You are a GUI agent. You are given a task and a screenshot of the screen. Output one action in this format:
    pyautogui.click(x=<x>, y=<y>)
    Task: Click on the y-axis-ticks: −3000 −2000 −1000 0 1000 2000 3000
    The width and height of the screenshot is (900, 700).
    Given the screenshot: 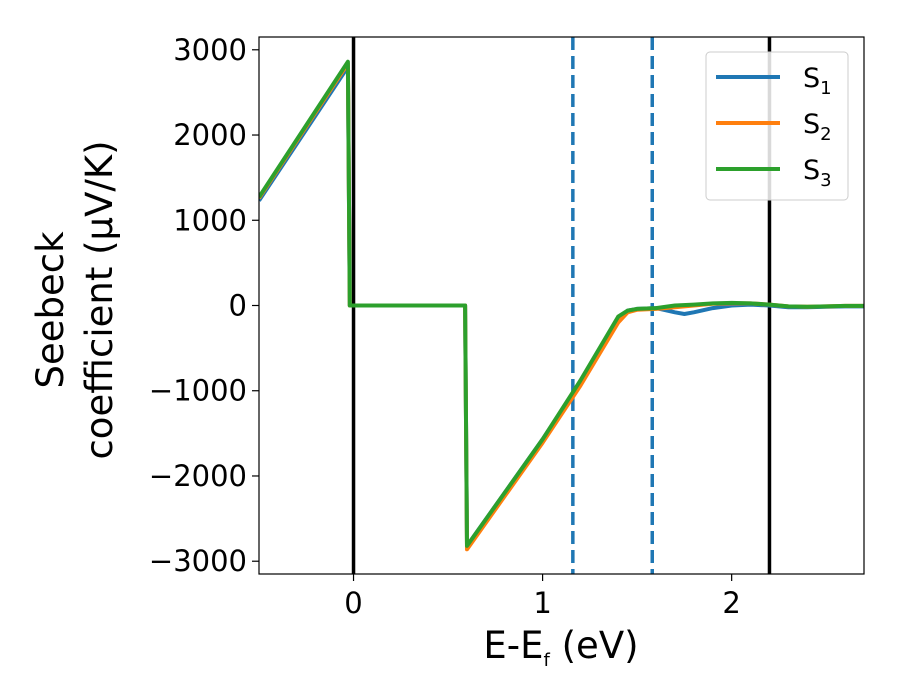 What is the action you would take?
    pyautogui.click(x=204, y=305)
    